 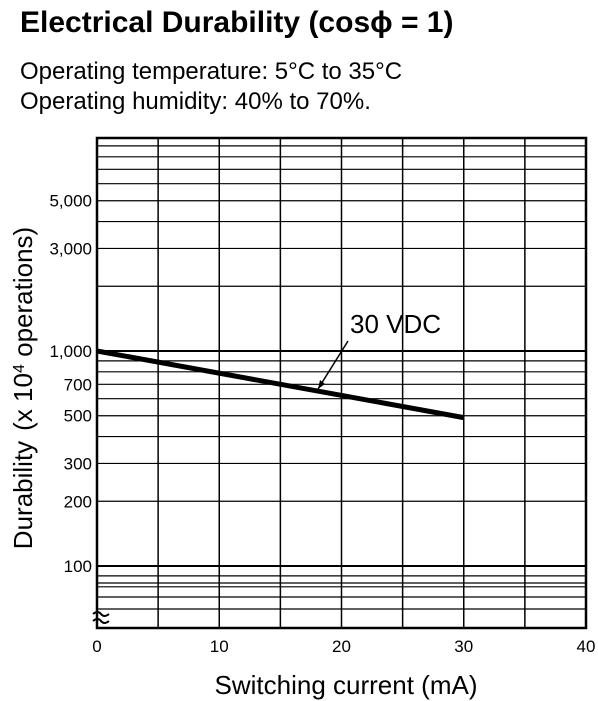 I want to click on page-title: Electrical Durability (cosϕ = 1), so click(x=237, y=22).